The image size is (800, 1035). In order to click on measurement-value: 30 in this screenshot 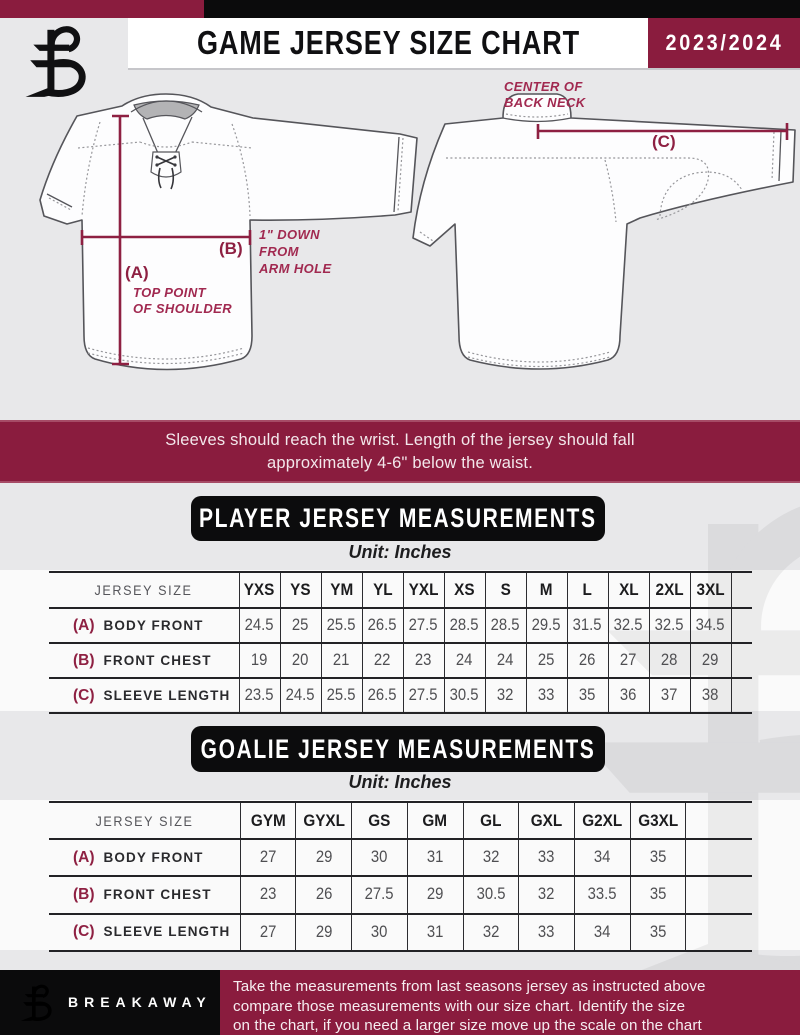, I will do `click(379, 932)`.